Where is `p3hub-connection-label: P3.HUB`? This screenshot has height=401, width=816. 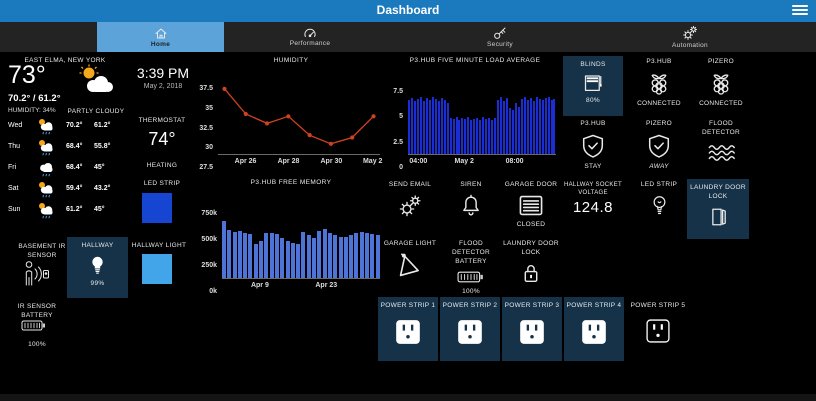
p3hub-connection-label: P3.HUB is located at coordinates (659, 61).